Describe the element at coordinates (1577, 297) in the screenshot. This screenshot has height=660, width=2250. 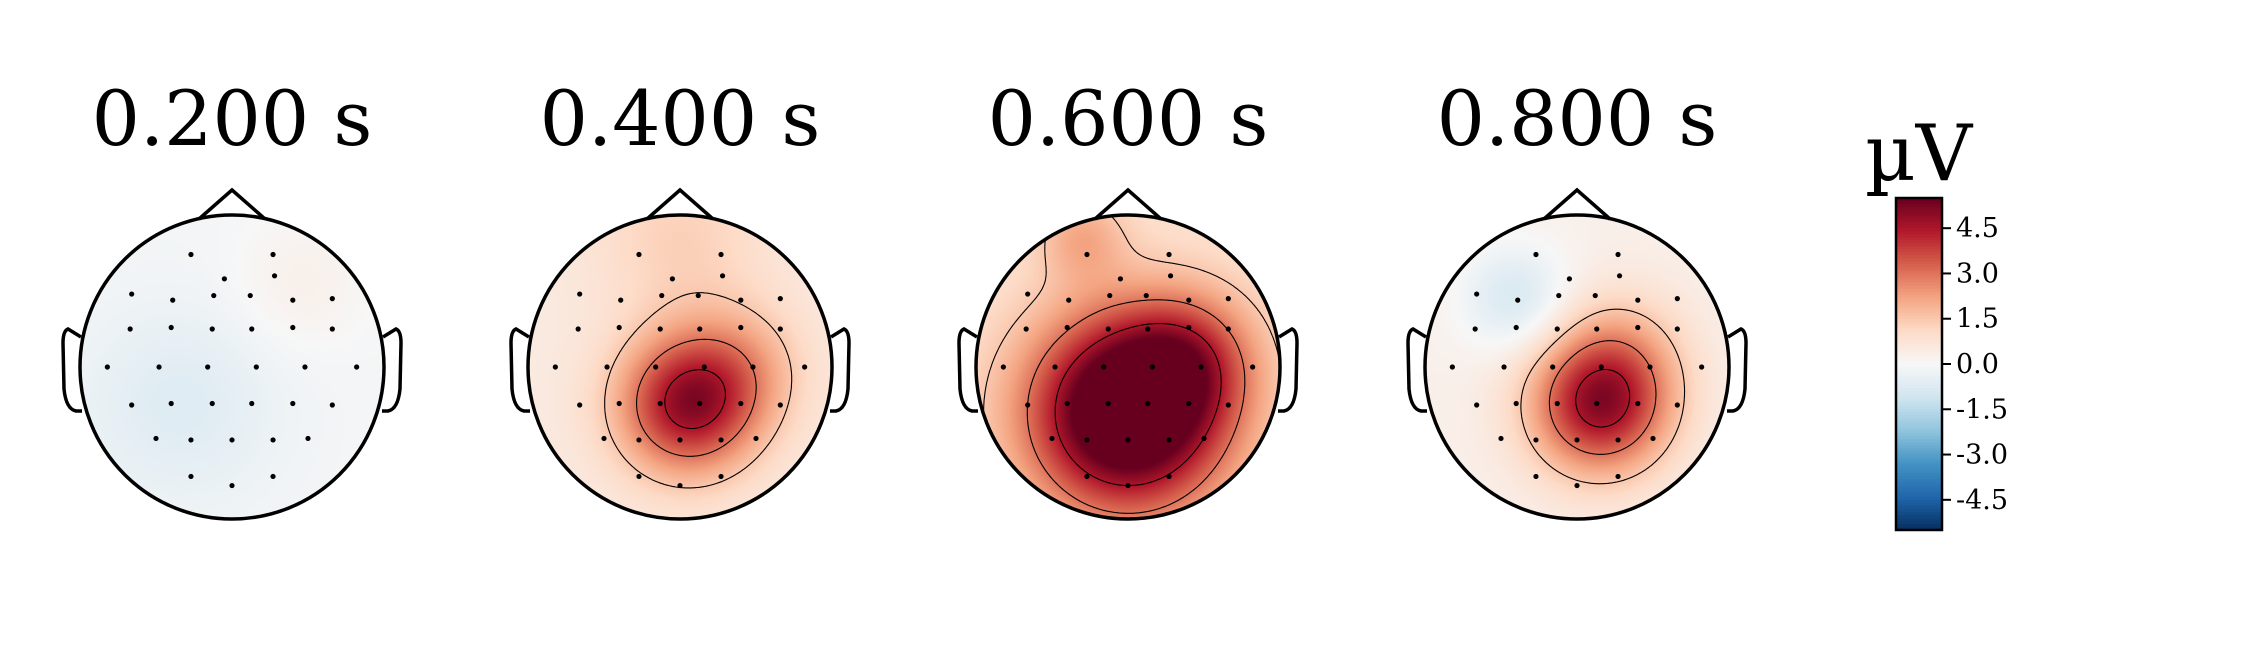
I see `topomap-panel: 0.800 s` at that location.